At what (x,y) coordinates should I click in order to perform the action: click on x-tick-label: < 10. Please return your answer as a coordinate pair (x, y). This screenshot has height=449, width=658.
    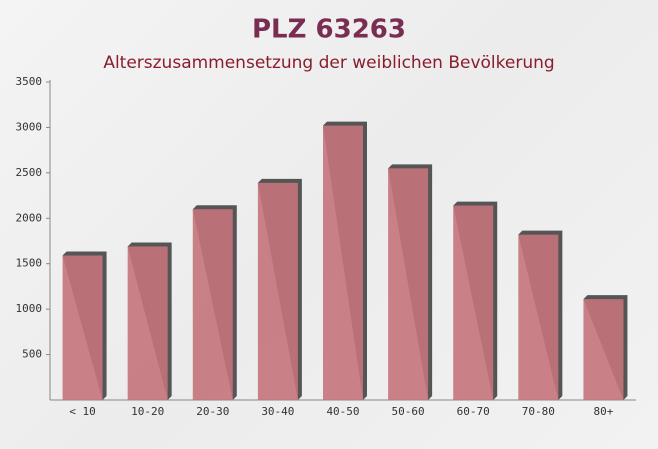
    Looking at the image, I should click on (82, 411).